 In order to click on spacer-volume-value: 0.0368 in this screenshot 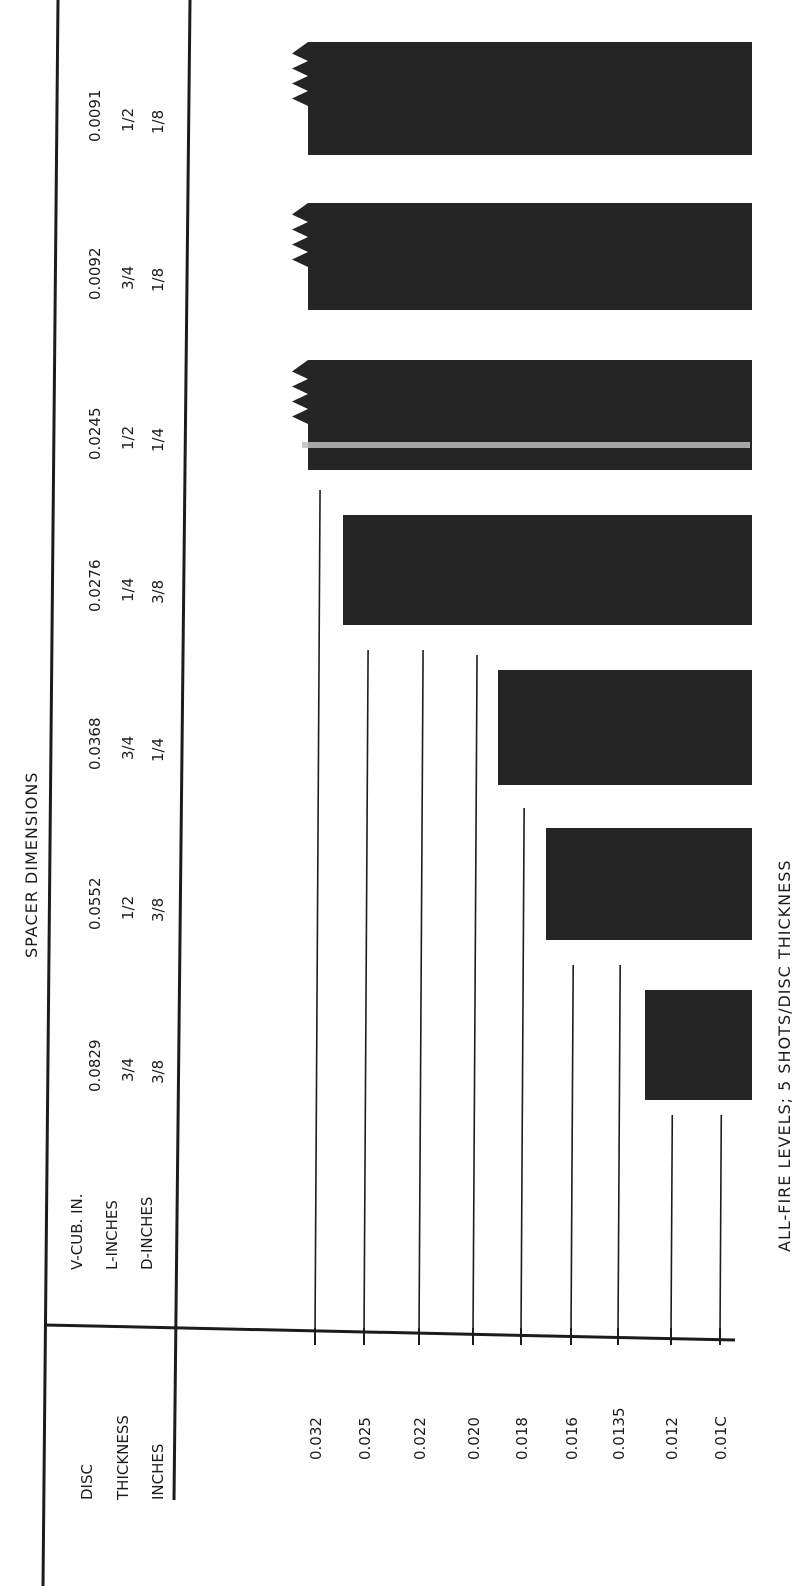, I will do `click(95, 744)`.